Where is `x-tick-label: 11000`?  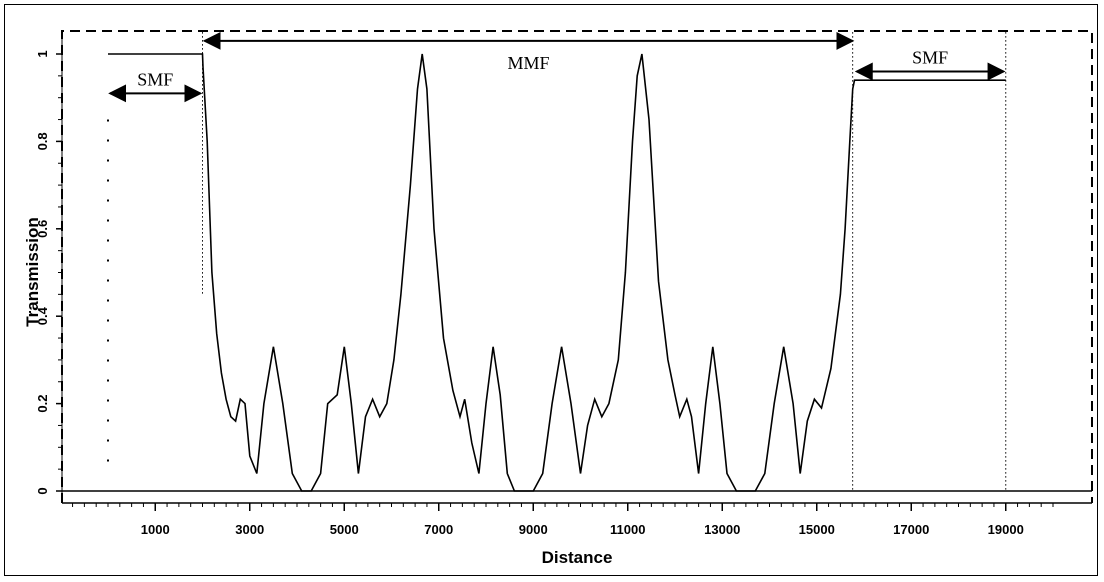
x-tick-label: 11000 is located at coordinates (627, 529).